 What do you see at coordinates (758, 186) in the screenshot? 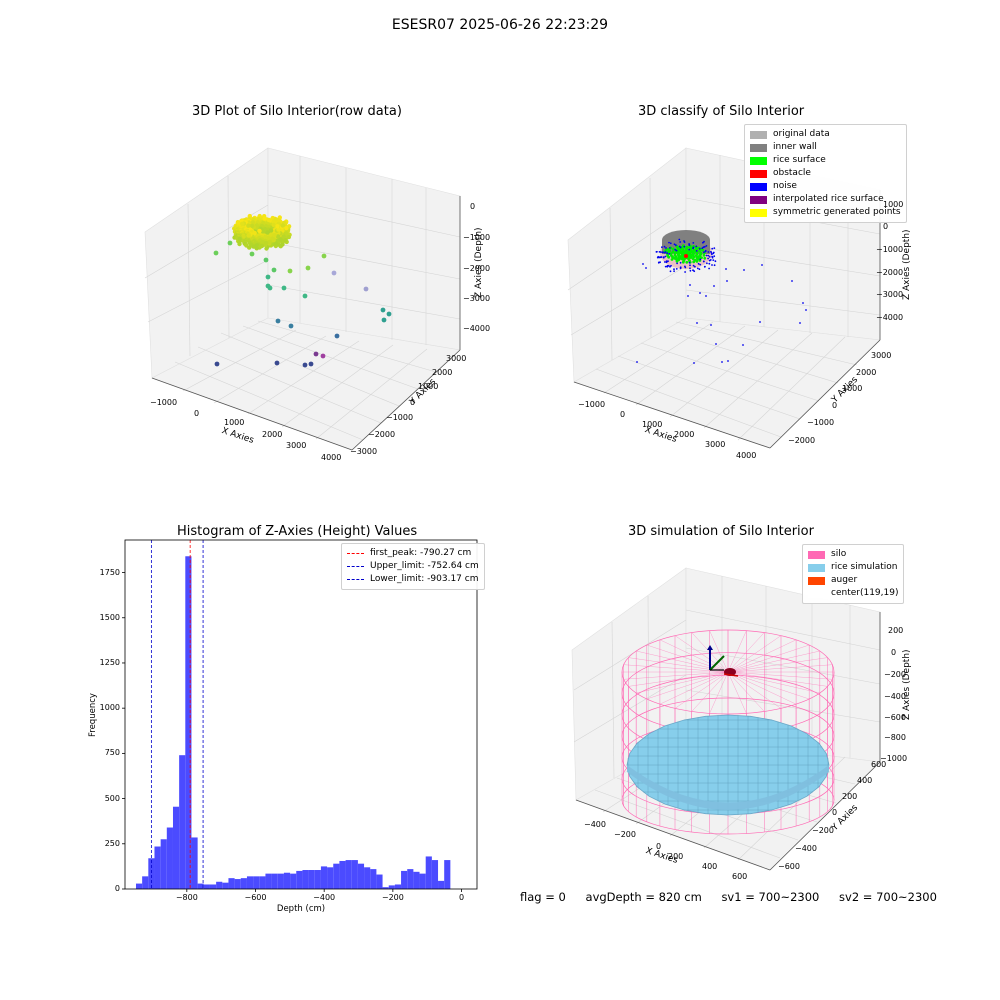
I see `legend-swatch` at bounding box center [758, 186].